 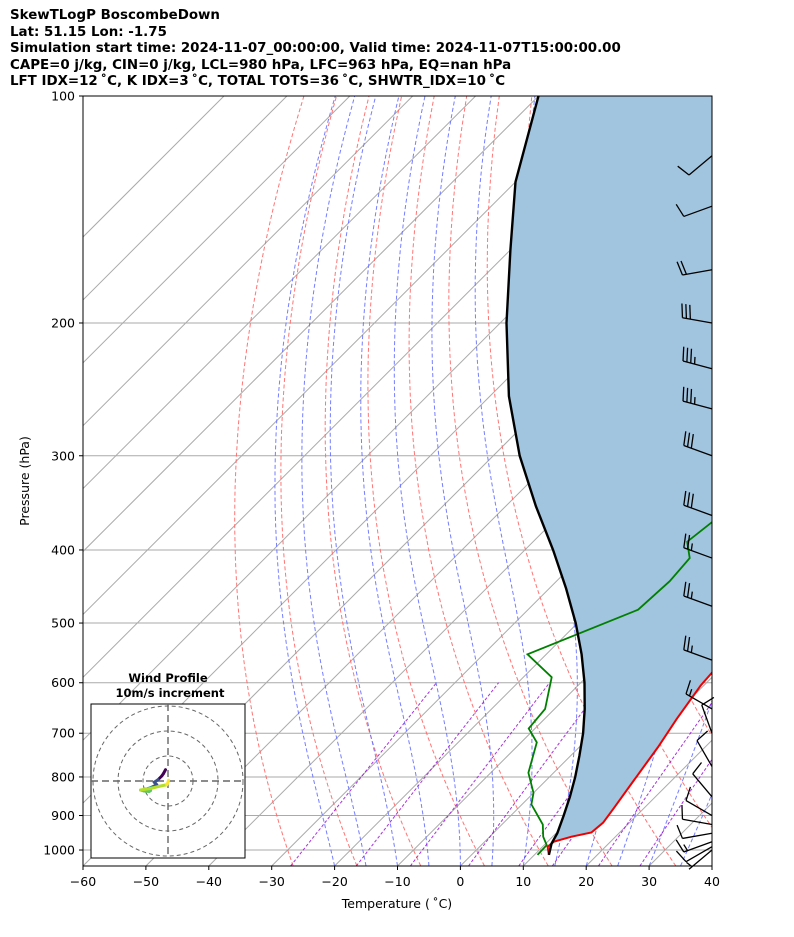 I want to click on x-tick-label: 10, so click(x=523, y=881).